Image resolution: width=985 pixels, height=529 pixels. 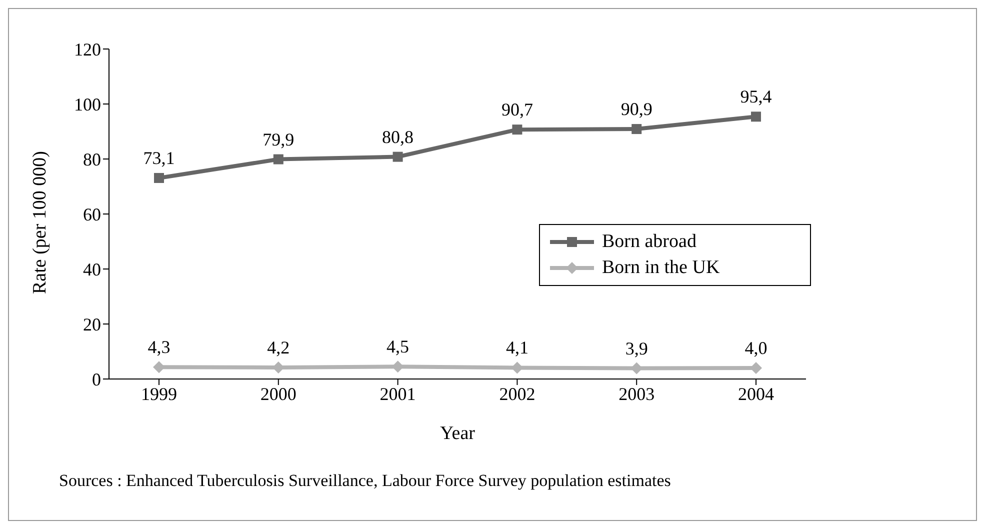 What do you see at coordinates (398, 394) in the screenshot?
I see `x-tick-label: 2001` at bounding box center [398, 394].